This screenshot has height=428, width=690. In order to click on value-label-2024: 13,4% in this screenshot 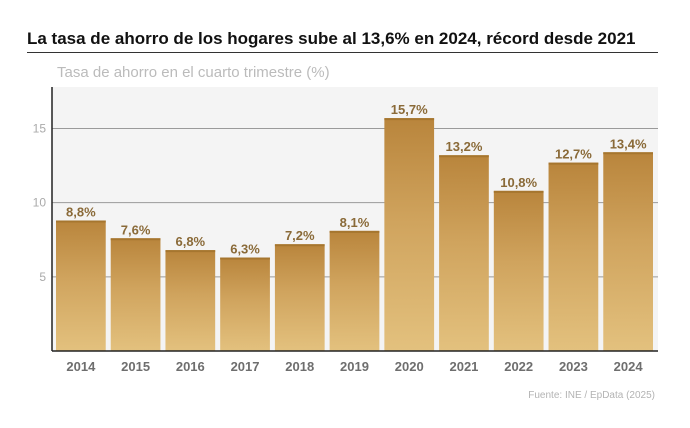, I will do `click(628, 143)`.